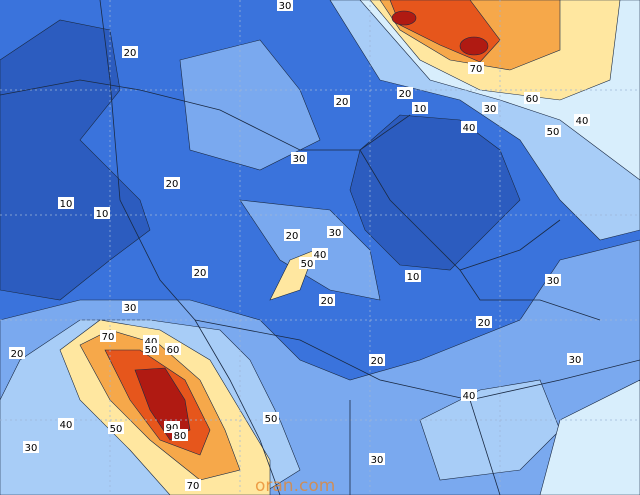 The height and width of the screenshot is (495, 640). What do you see at coordinates (295, 485) in the screenshot?
I see `watermark: oran.com` at bounding box center [295, 485].